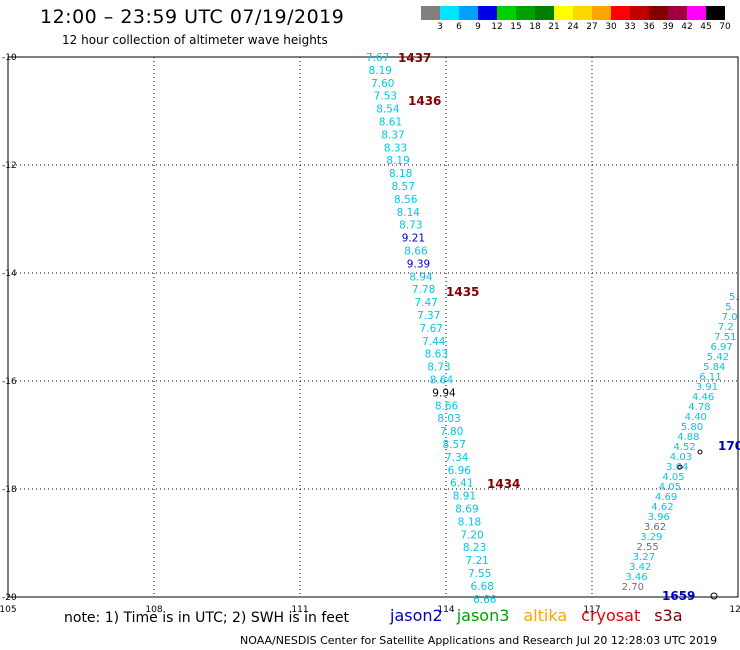 The height and width of the screenshot is (650, 740). What do you see at coordinates (403, 187) in the screenshot?
I see `swh-value: 8.57` at bounding box center [403, 187].